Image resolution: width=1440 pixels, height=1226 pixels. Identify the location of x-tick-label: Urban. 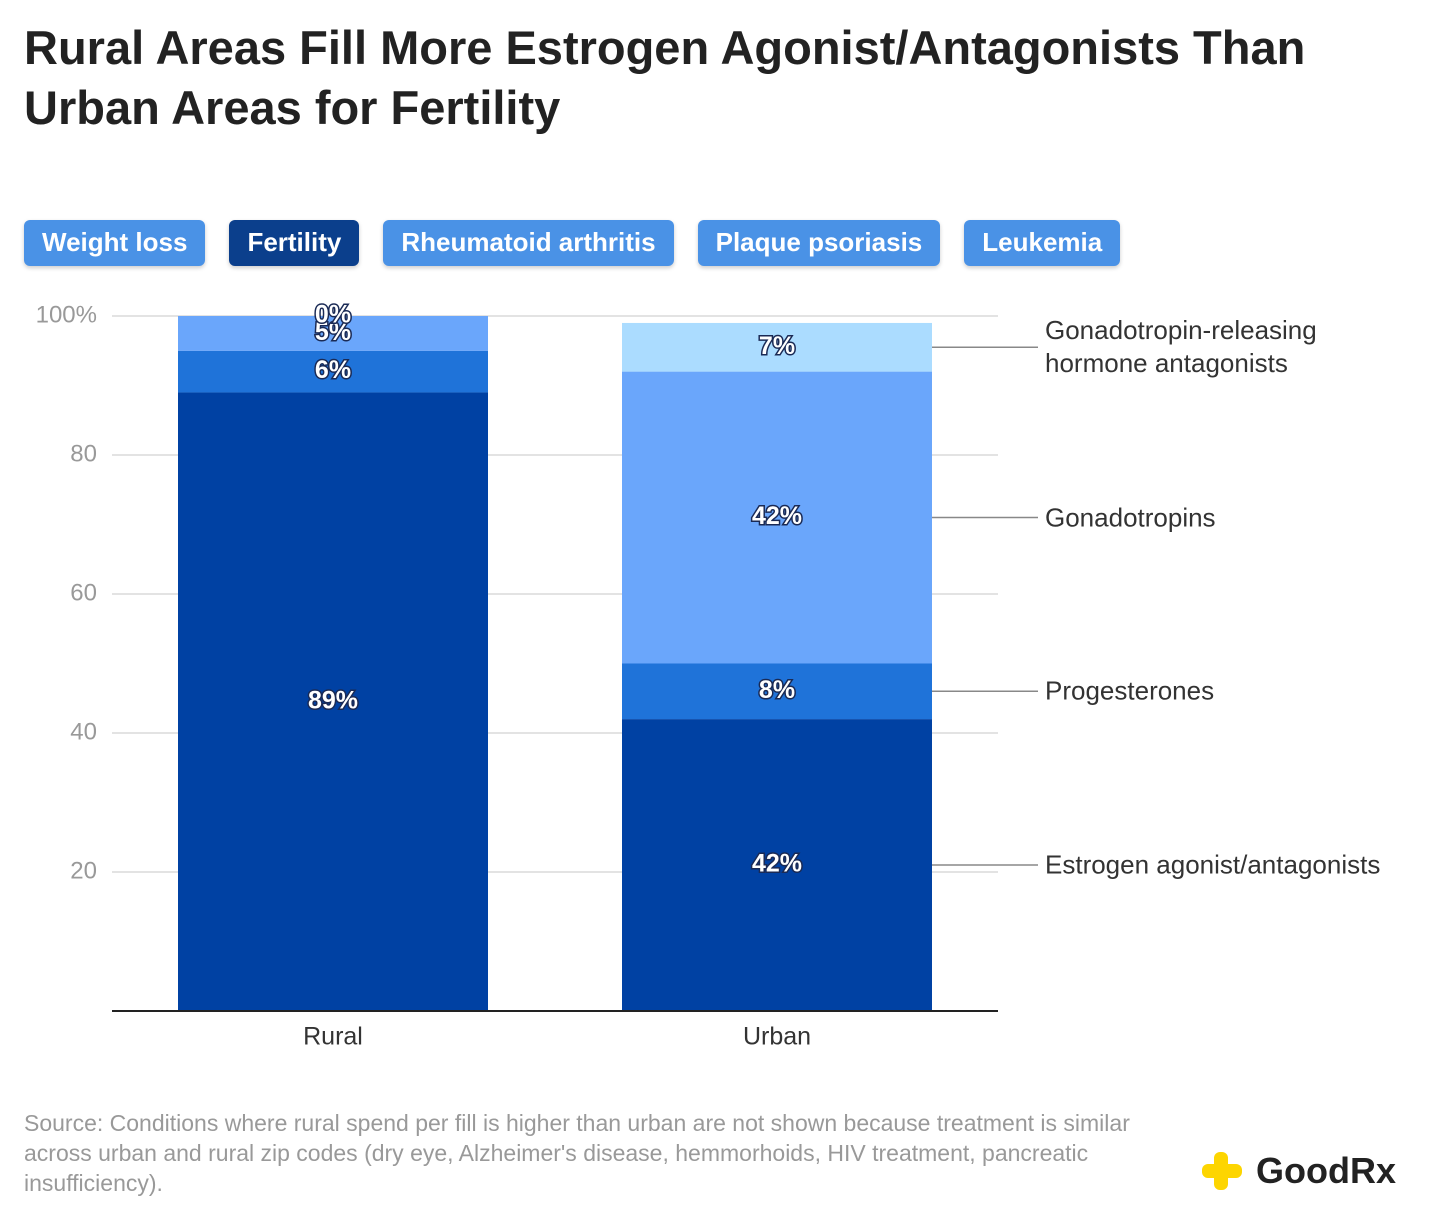
(777, 1037).